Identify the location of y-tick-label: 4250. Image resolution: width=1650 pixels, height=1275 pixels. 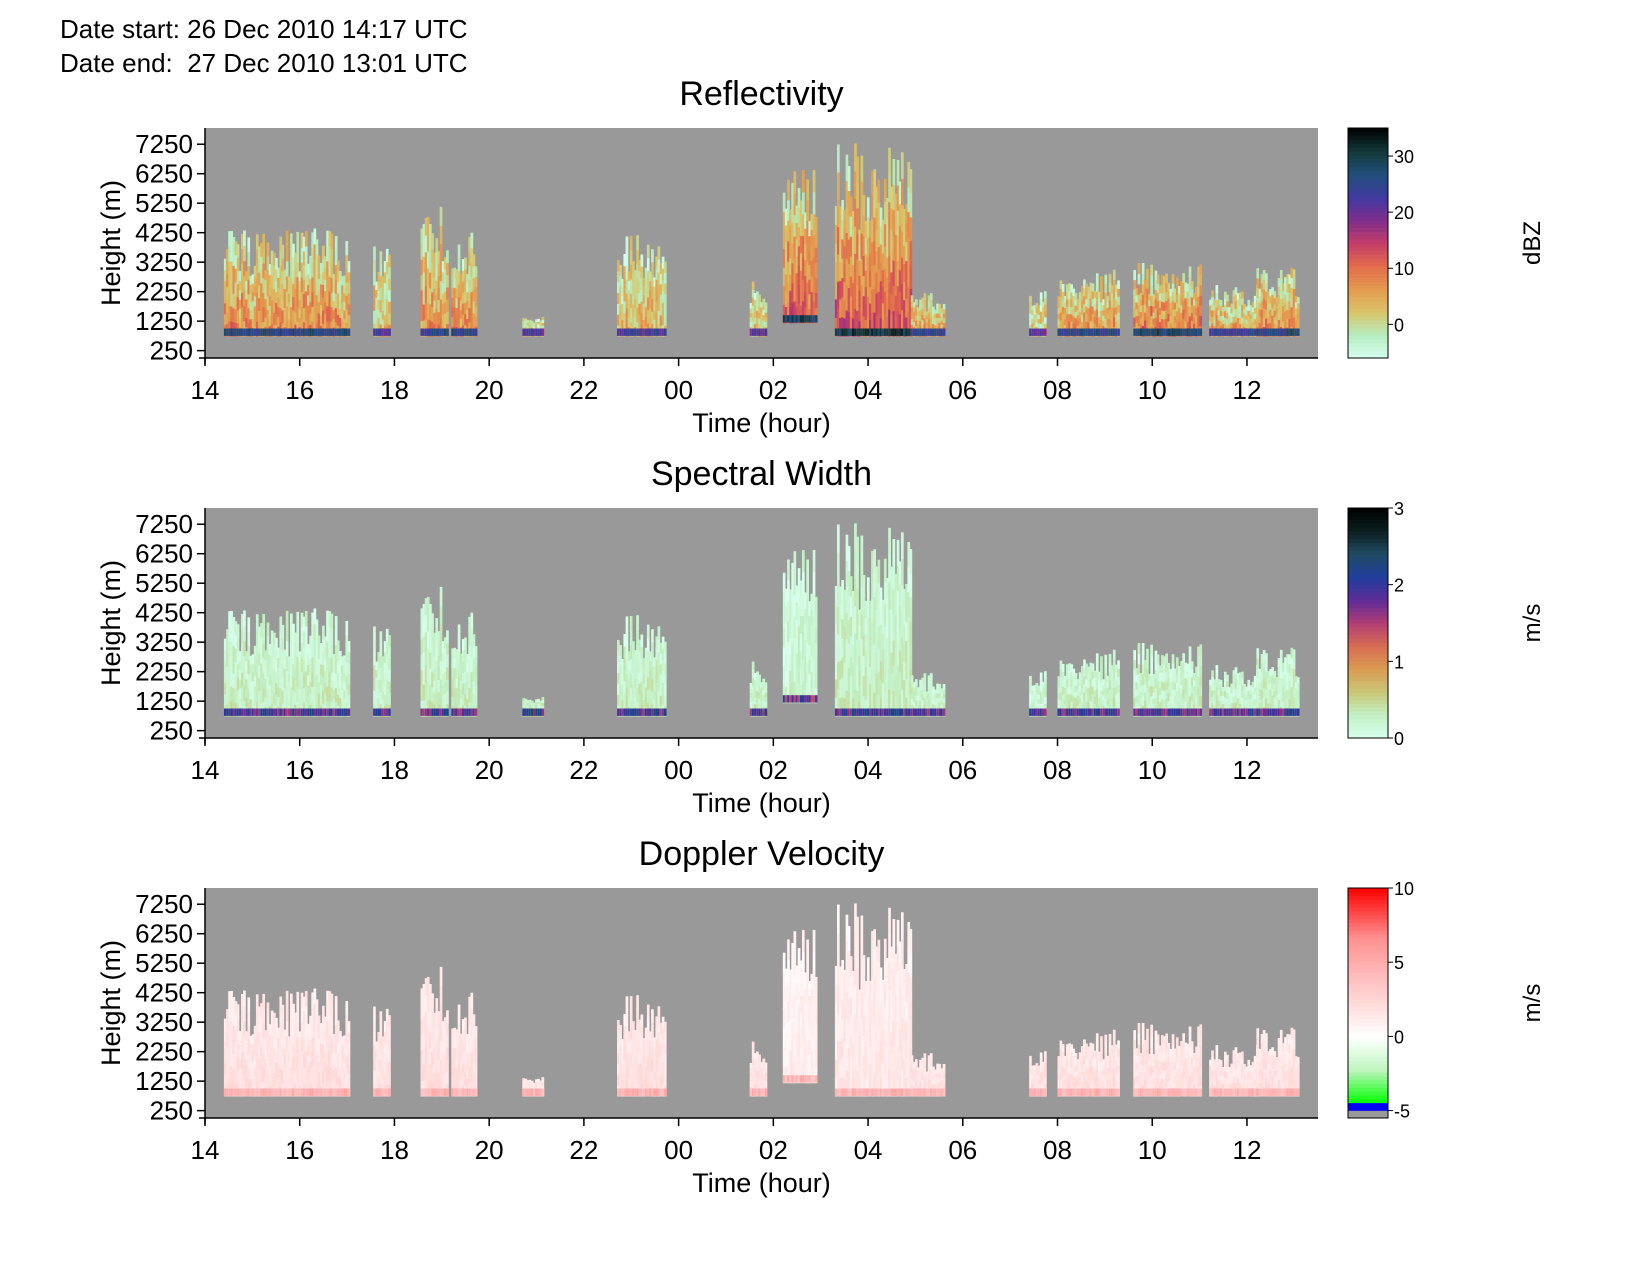
(164, 233).